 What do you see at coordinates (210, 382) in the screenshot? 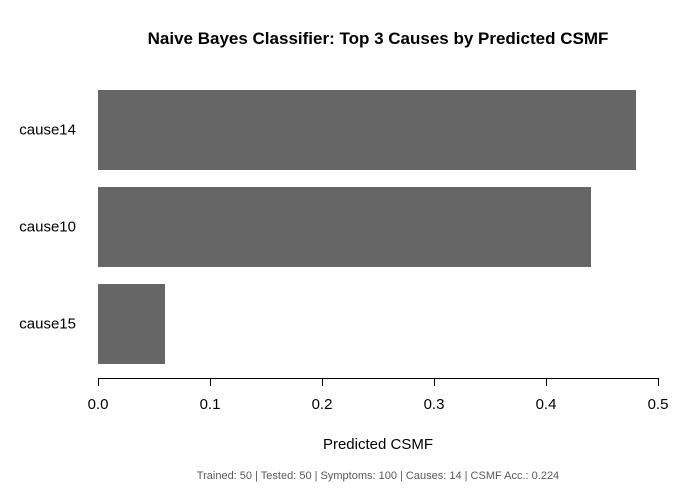
I see `x-axis-tick-0.1` at bounding box center [210, 382].